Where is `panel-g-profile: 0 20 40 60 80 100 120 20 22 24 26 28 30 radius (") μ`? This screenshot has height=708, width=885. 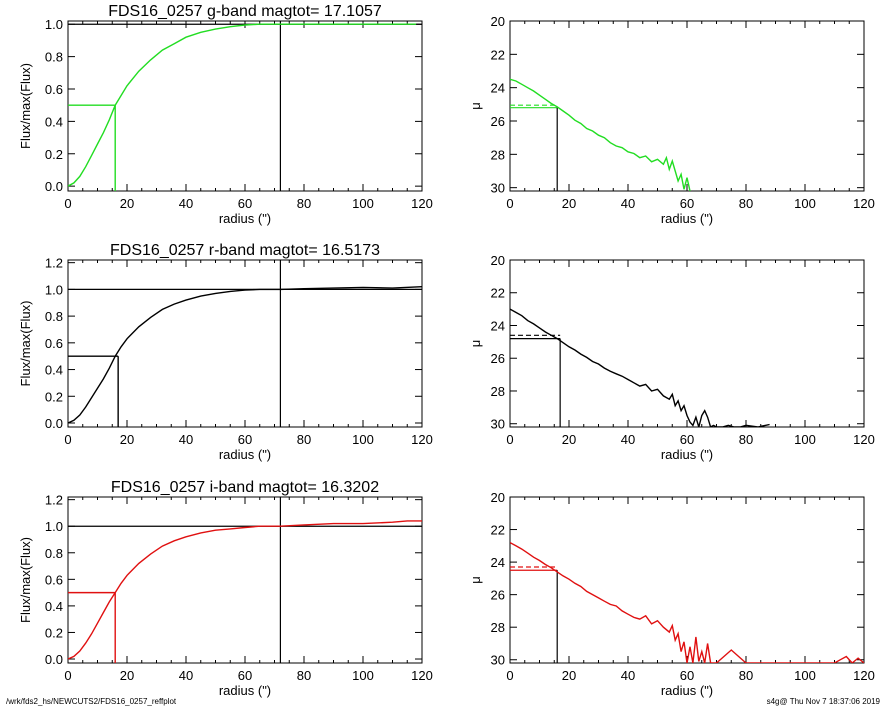
panel-g-profile: 0 20 40 60 80 100 120 20 22 24 26 28 30 radius (") μ is located at coordinates (671, 120).